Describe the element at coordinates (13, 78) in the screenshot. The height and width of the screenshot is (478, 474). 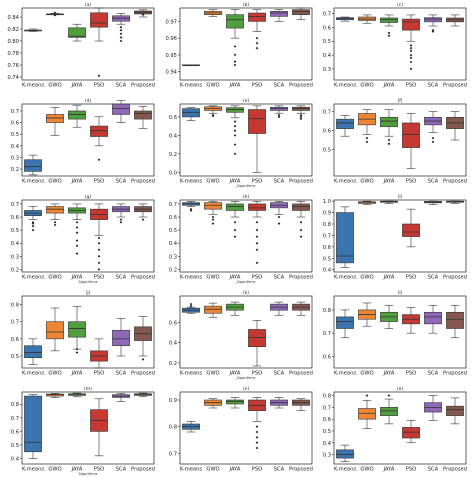
I see `y-tick-label: 0.74` at that location.